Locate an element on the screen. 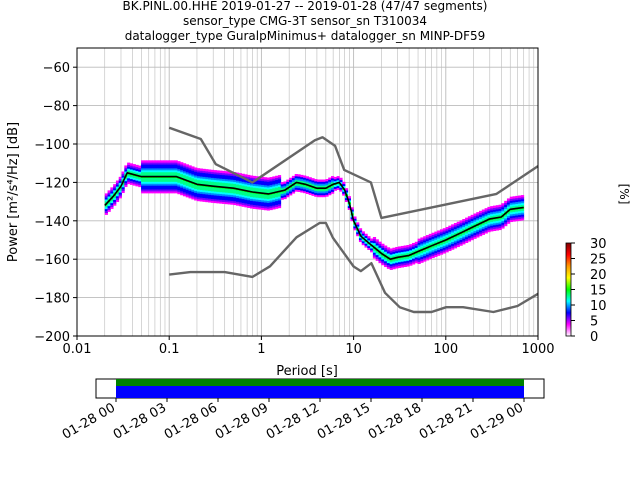 The image size is (640, 480). x-tick-label: 100 is located at coordinates (445, 349).